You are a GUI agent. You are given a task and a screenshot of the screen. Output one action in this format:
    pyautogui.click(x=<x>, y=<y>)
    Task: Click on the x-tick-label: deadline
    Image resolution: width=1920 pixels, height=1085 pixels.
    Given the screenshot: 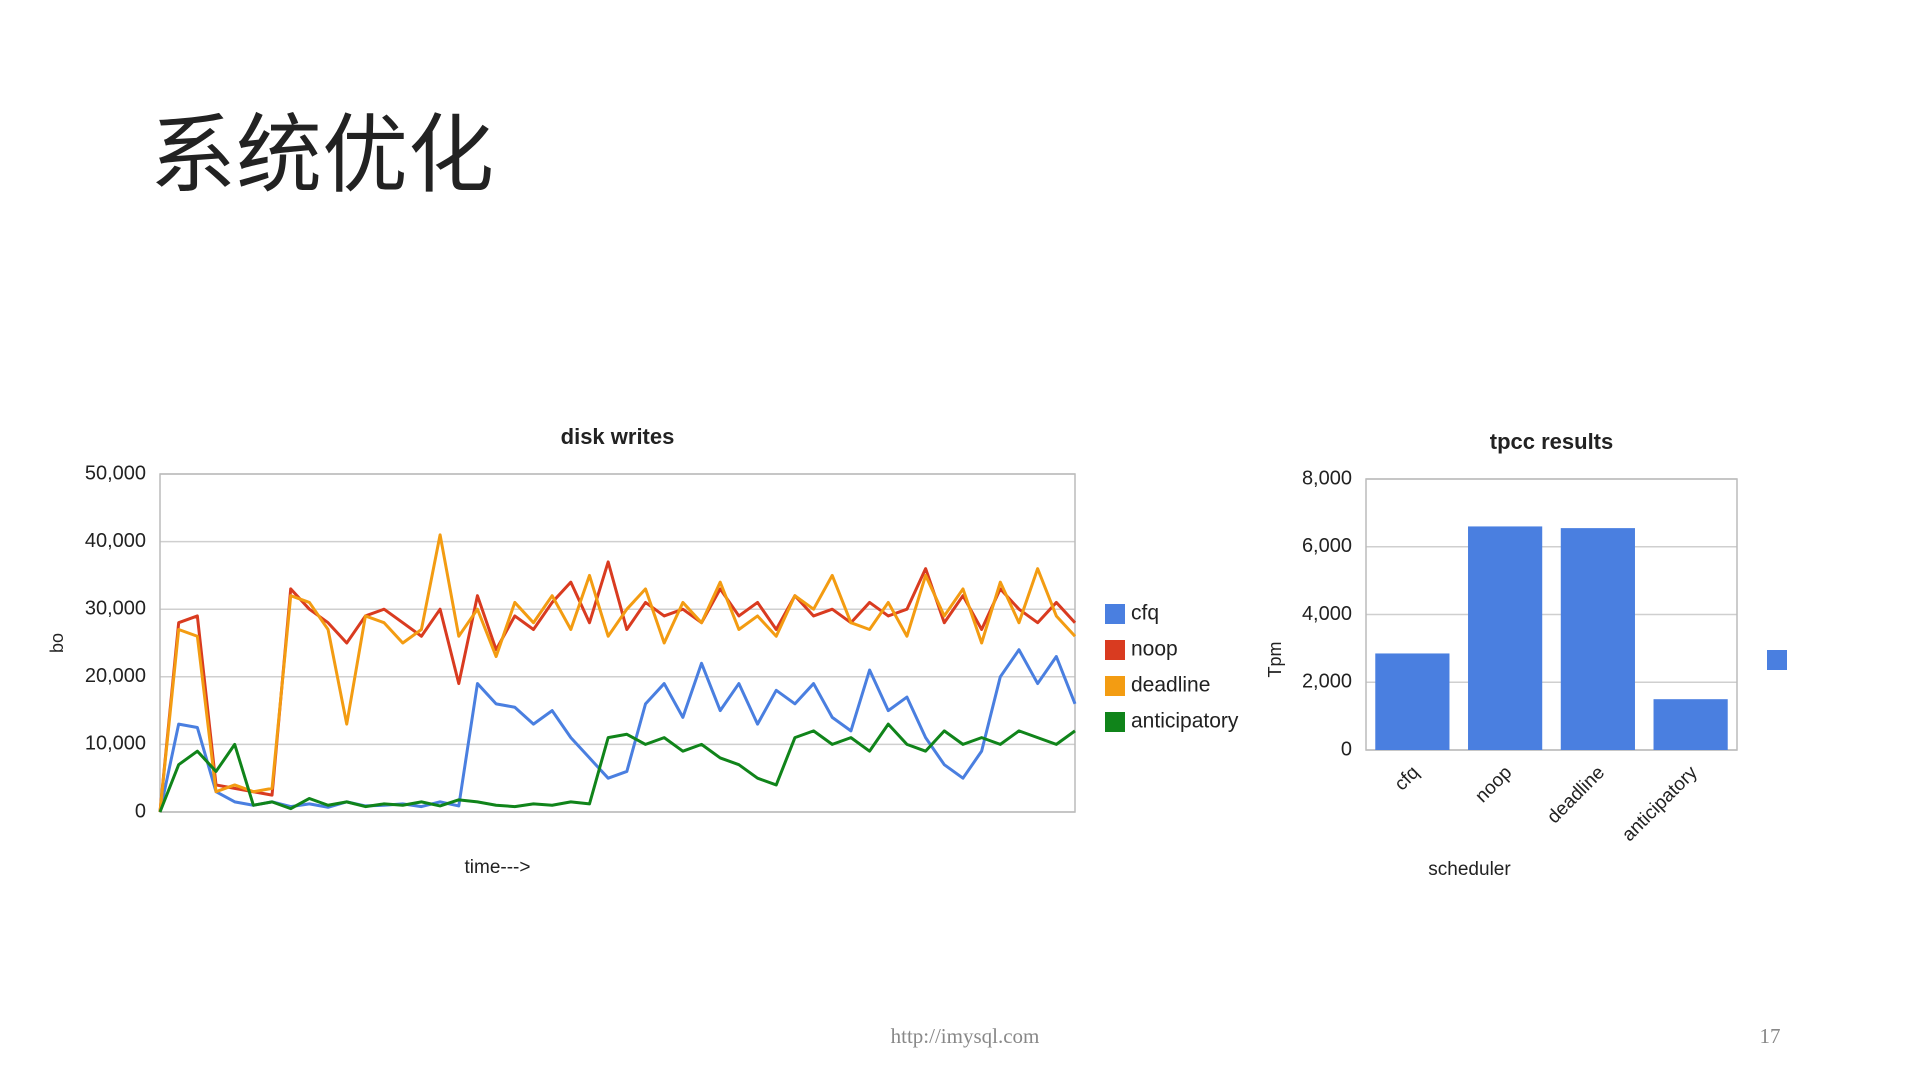 What is the action you would take?
    pyautogui.click(x=1576, y=795)
    